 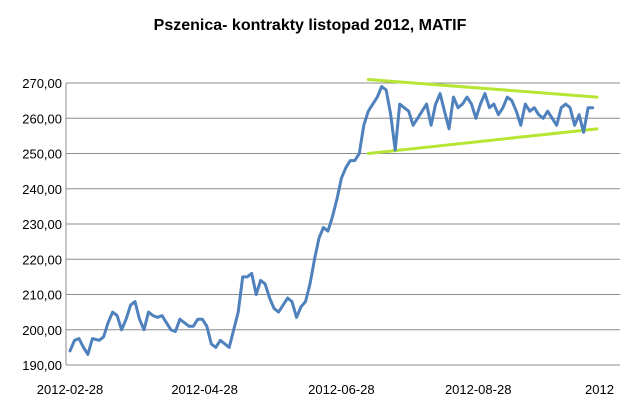 I want to click on y-tick-label: 240,00, so click(x=42, y=189).